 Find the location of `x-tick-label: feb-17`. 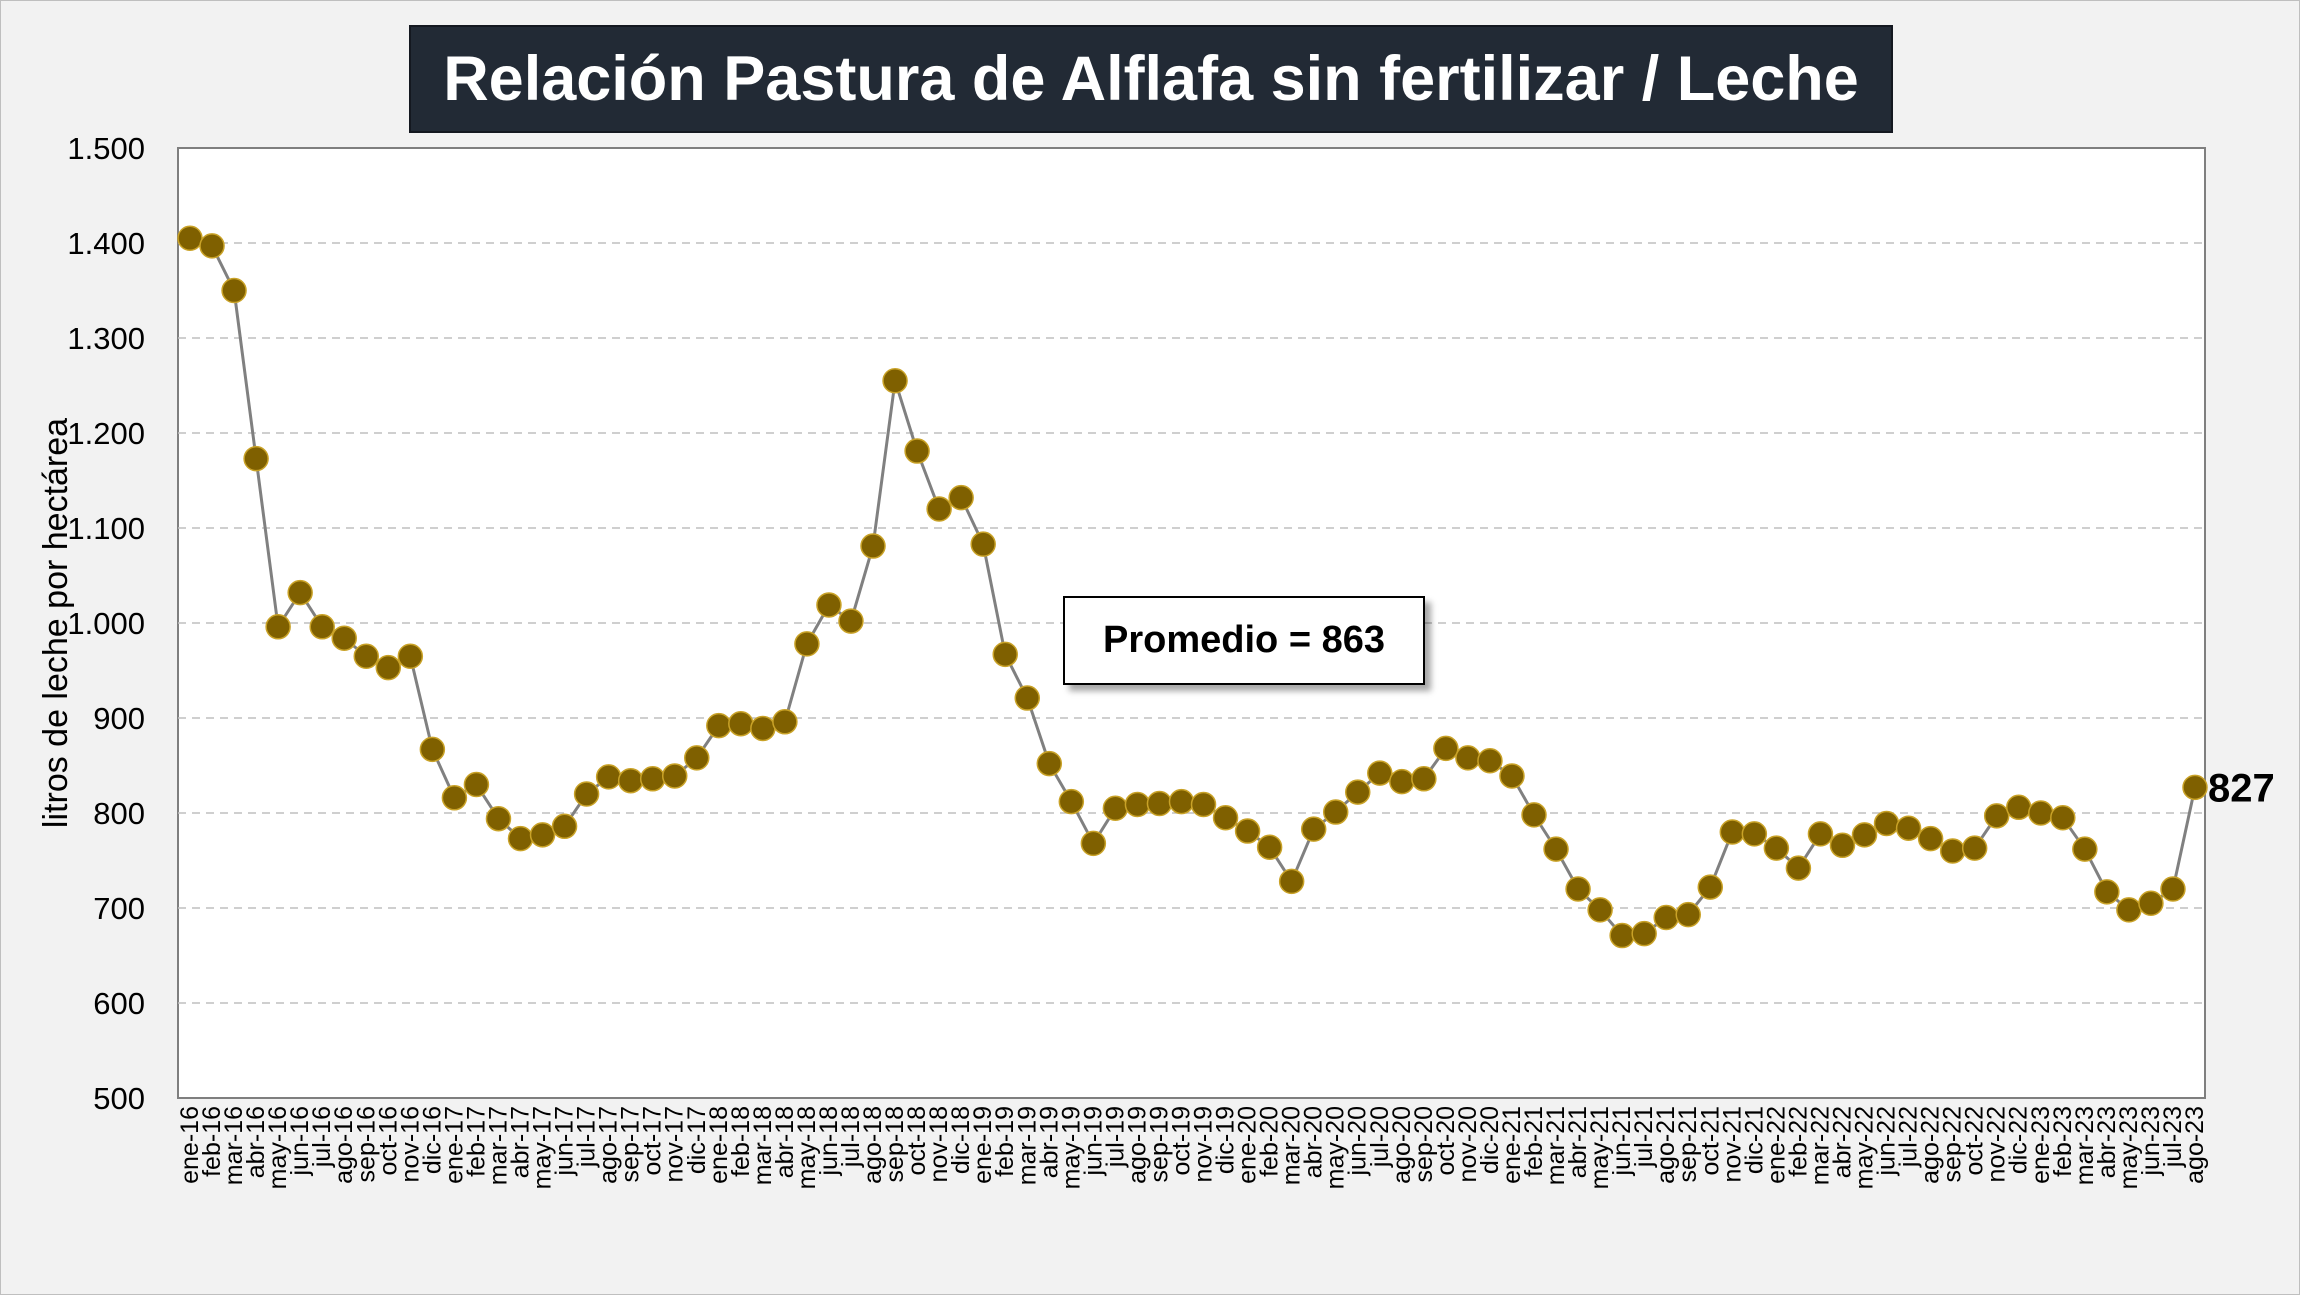

x-tick-label: feb-17 is located at coordinates (476, 1141).